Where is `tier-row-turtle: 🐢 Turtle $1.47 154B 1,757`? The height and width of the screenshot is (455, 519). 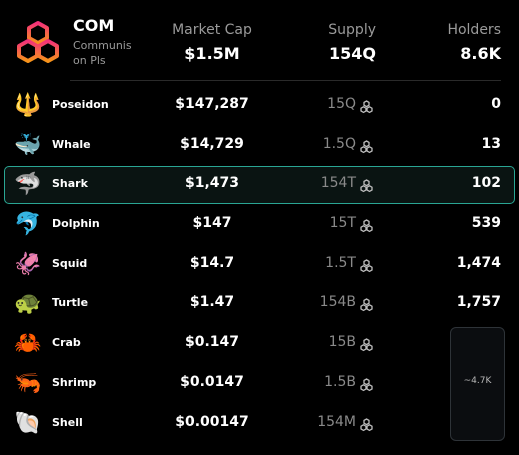 tier-row-turtle: 🐢 Turtle $1.47 154B 1,757 is located at coordinates (259, 304).